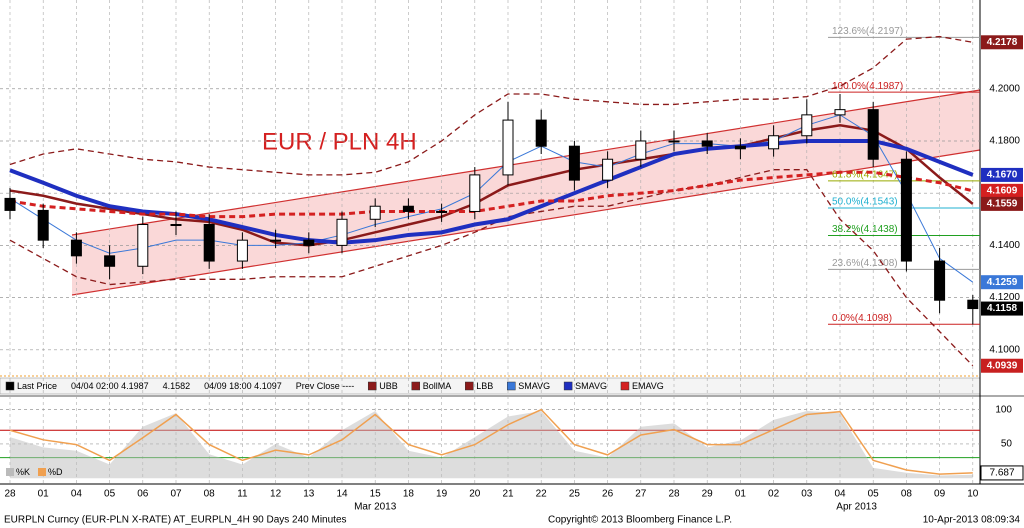 This screenshot has height=528, width=1024. Describe the element at coordinates (276, 494) in the screenshot. I see `x-tick-label: 12` at that location.